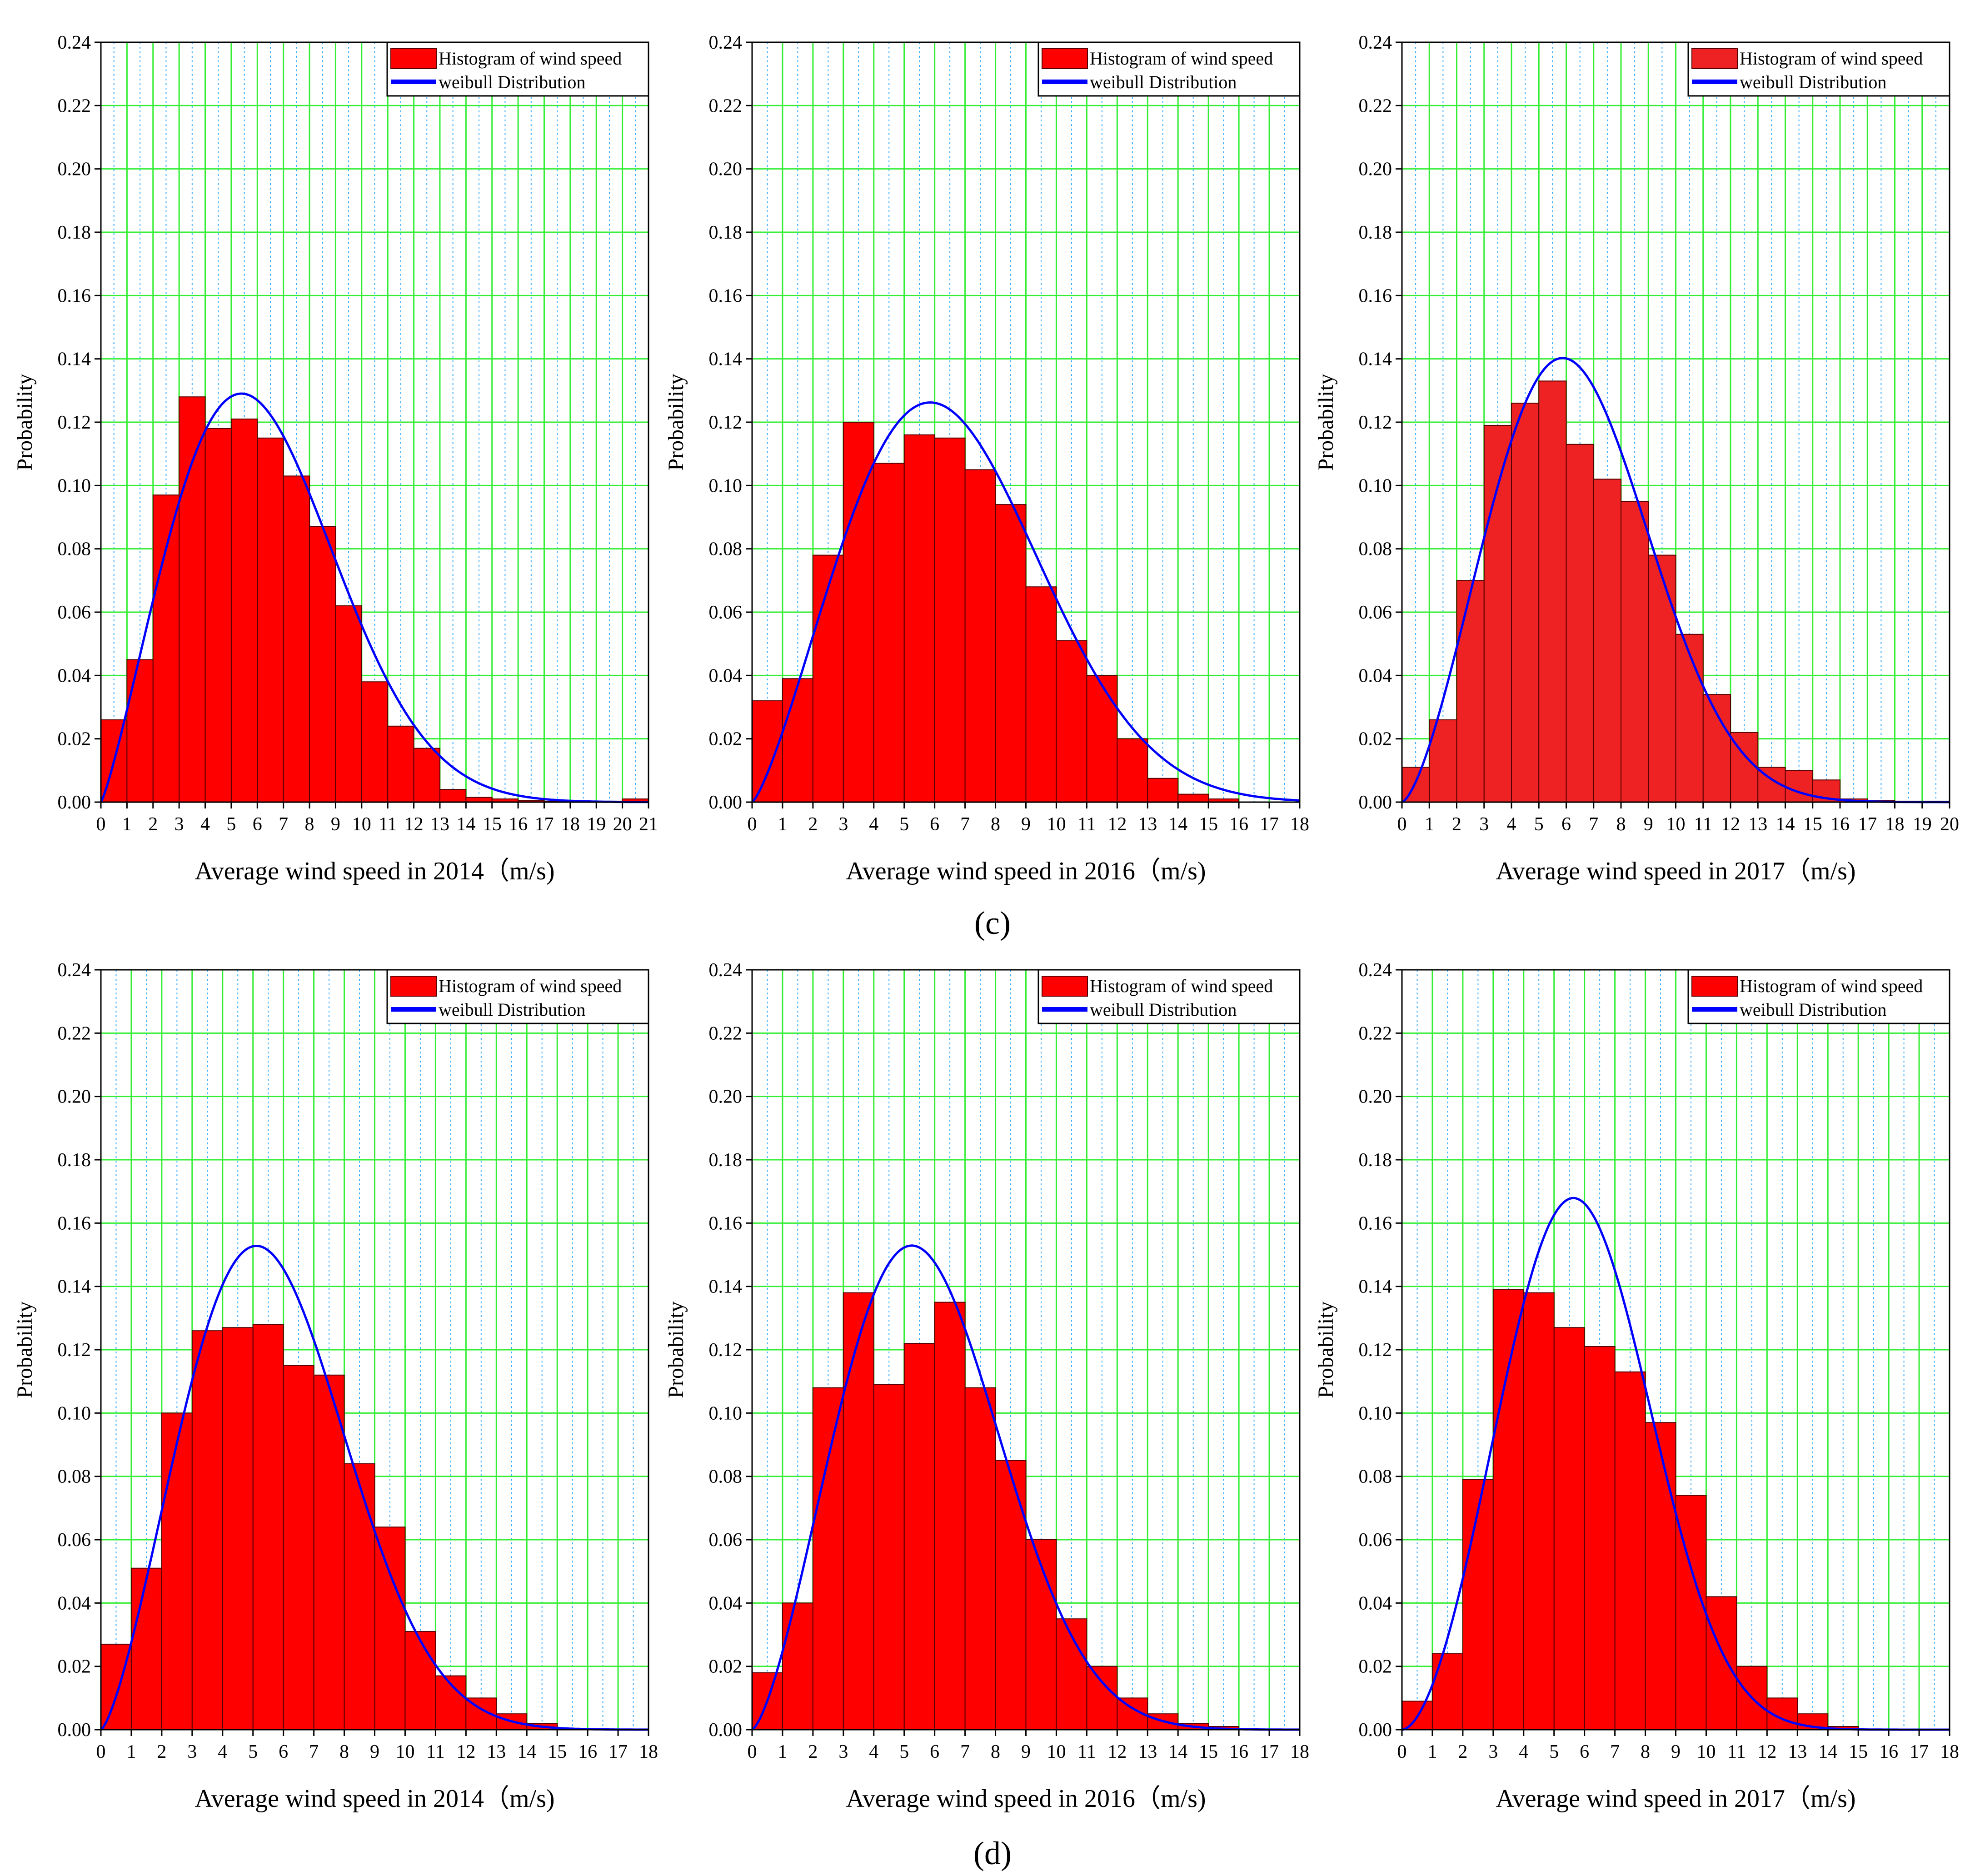 The image size is (1985, 1876). What do you see at coordinates (1813, 1009) in the screenshot?
I see `chart-5-legend-curve-label: weibull Distribution` at bounding box center [1813, 1009].